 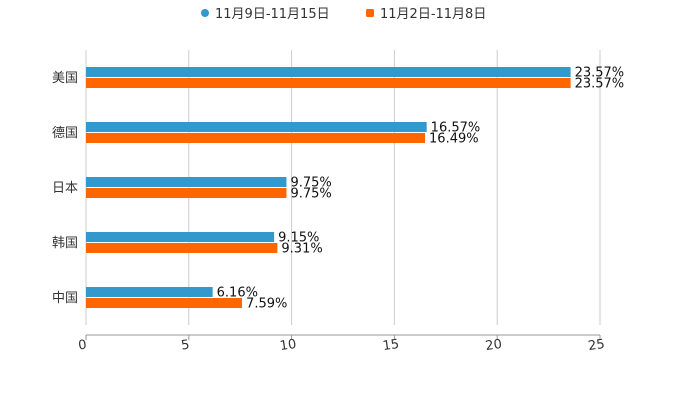 I want to click on x-axis: 0 5 10 15 20 25, so click(x=341, y=344).